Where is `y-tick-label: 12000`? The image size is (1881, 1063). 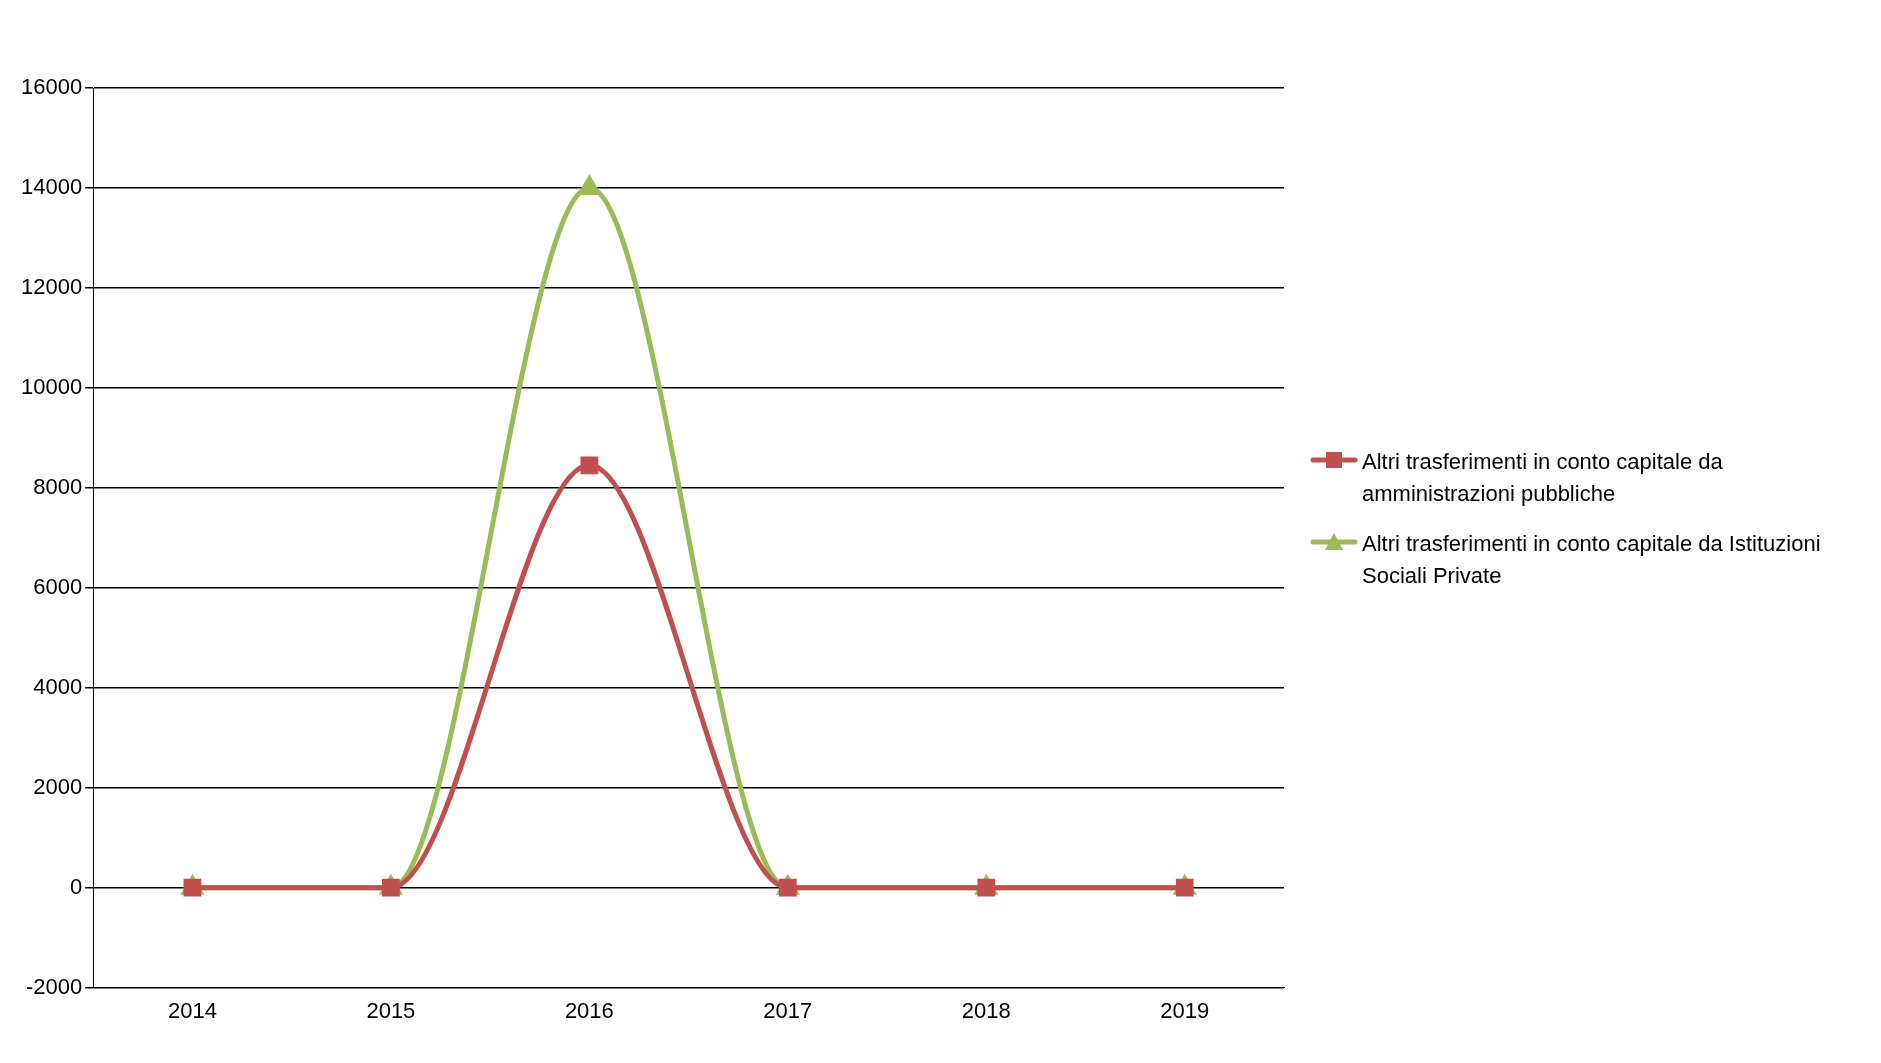 y-tick-label: 12000 is located at coordinates (51, 286).